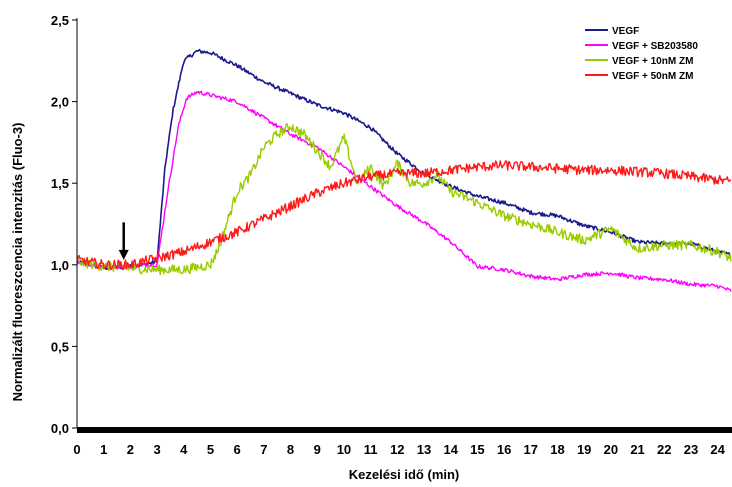 This screenshot has height=487, width=732. I want to click on x-tick-label: 20, so click(611, 449).